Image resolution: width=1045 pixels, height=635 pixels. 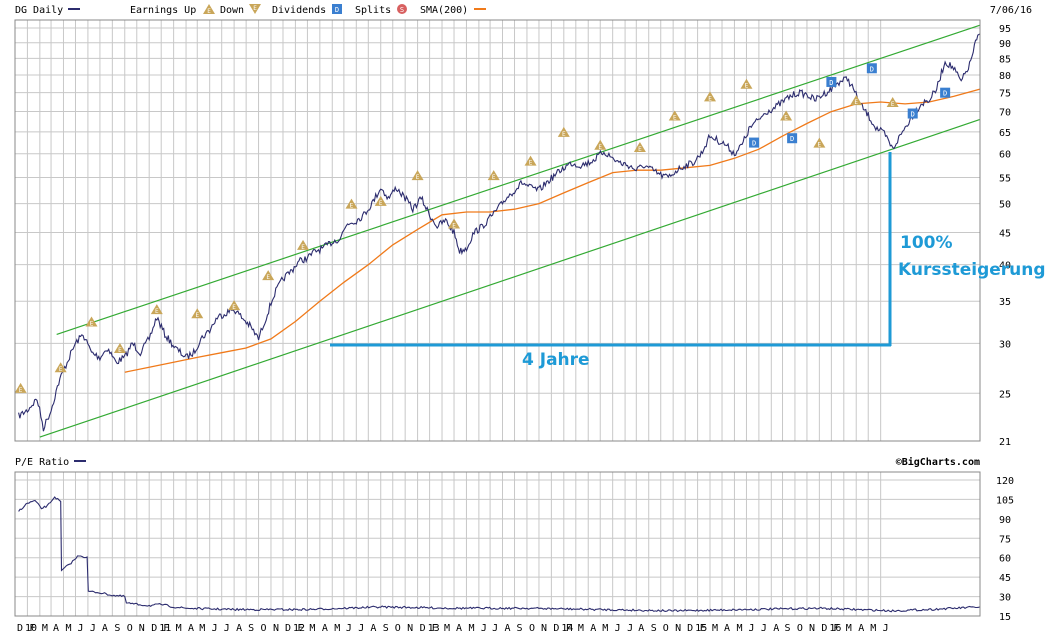 I want to click on pe-y-tick-label: 60, so click(x=1005, y=559).